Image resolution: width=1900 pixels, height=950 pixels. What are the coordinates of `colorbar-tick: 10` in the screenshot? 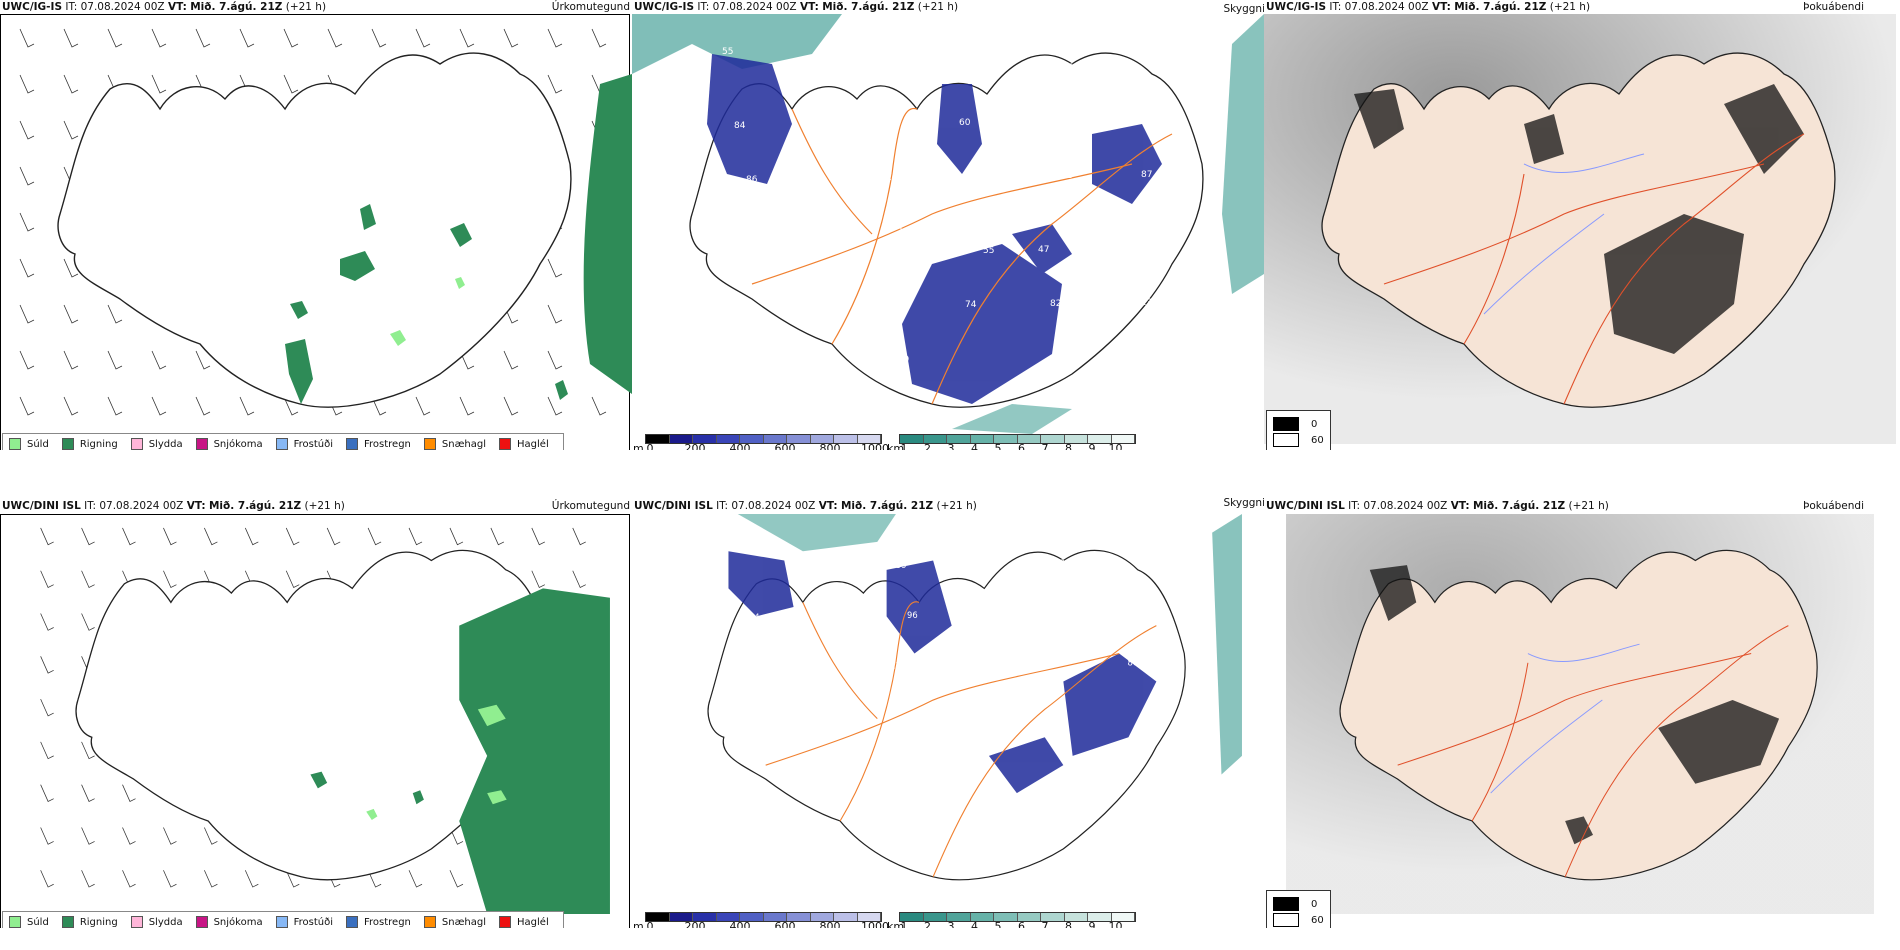 It's located at (1115, 924).